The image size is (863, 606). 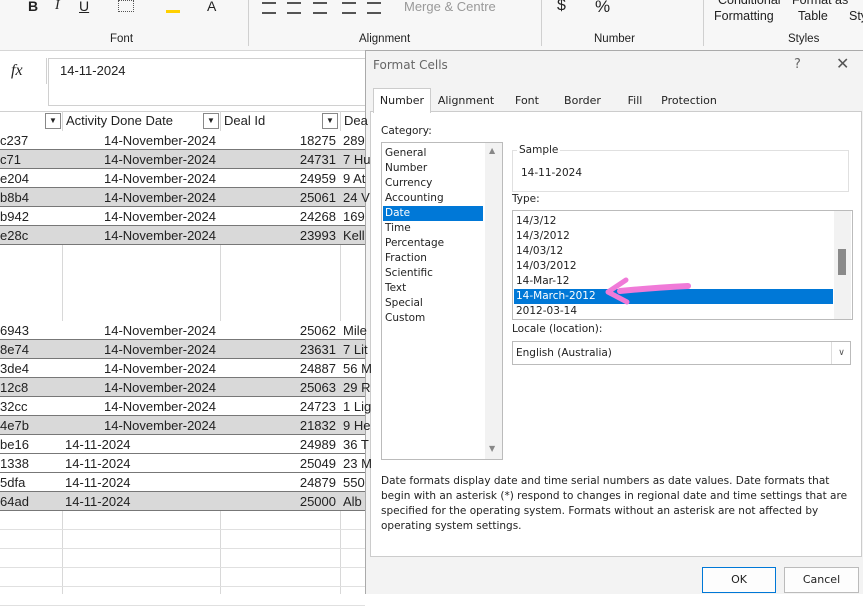 What do you see at coordinates (212, 7) in the screenshot?
I see `font-color-button: A` at bounding box center [212, 7].